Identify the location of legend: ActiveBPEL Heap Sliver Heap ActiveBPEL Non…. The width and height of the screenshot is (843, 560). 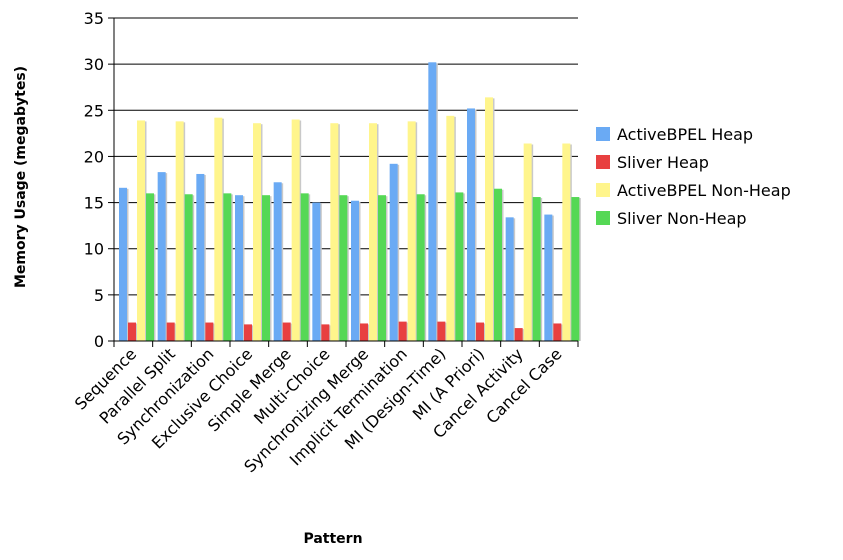
(693, 176).